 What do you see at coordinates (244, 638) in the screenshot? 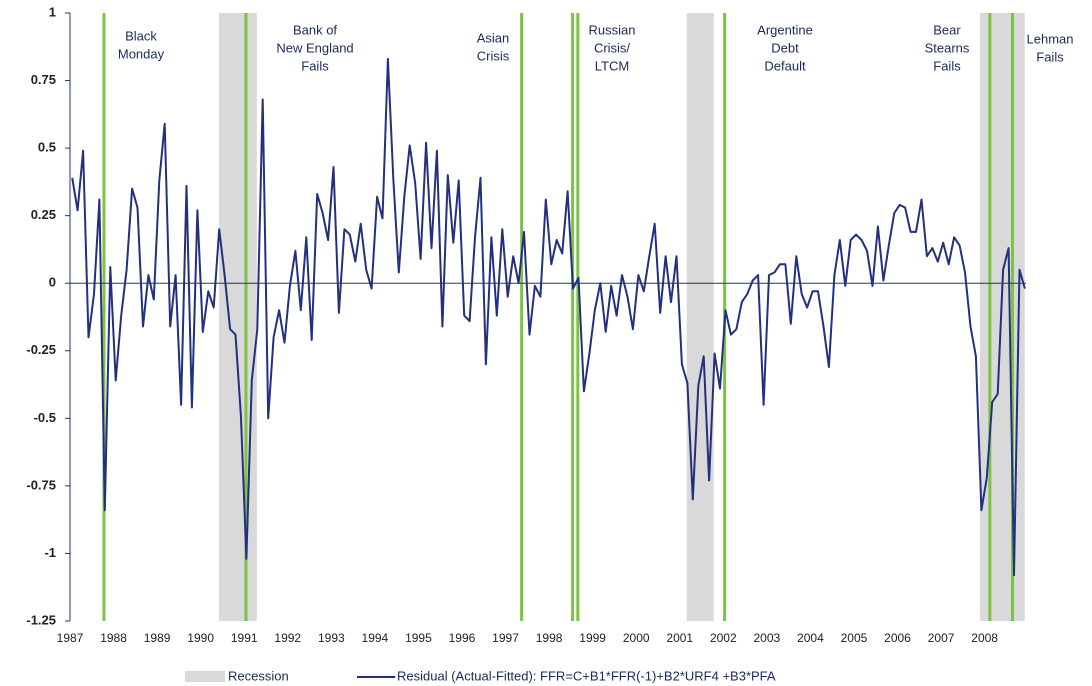
I see `x-tick-label: 1991` at bounding box center [244, 638].